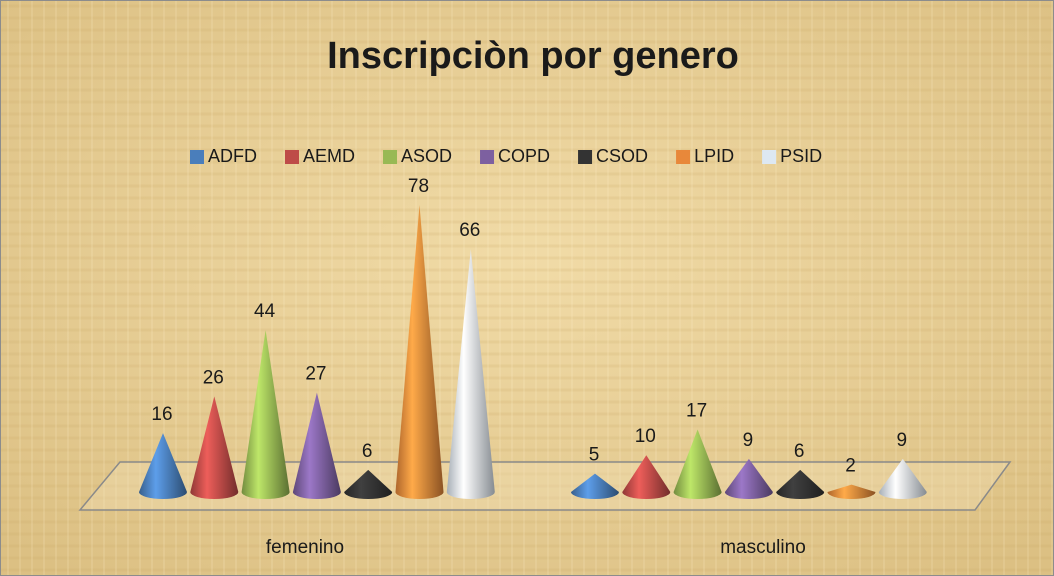 The width and height of the screenshot is (1054, 576). What do you see at coordinates (801, 156) in the screenshot?
I see `legend-label: PSID` at bounding box center [801, 156].